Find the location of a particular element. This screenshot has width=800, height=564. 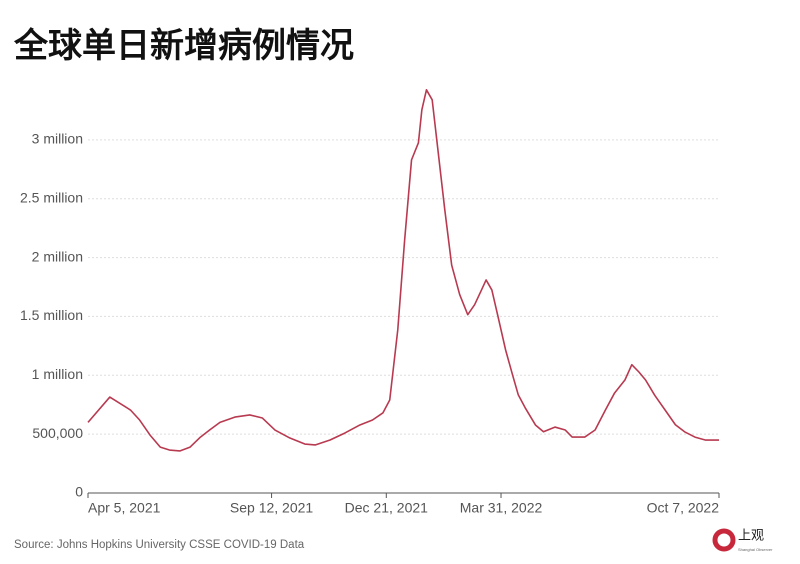

x-tick-label: Mar 31, 2022 is located at coordinates (501, 508).